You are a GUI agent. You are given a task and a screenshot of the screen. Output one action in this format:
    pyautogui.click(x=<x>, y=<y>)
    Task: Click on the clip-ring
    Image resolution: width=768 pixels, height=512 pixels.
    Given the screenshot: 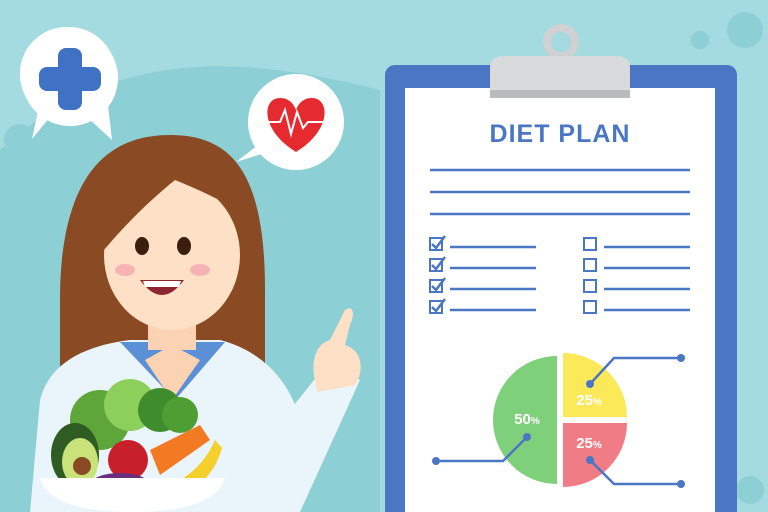 What is the action you would take?
    pyautogui.click(x=561, y=42)
    